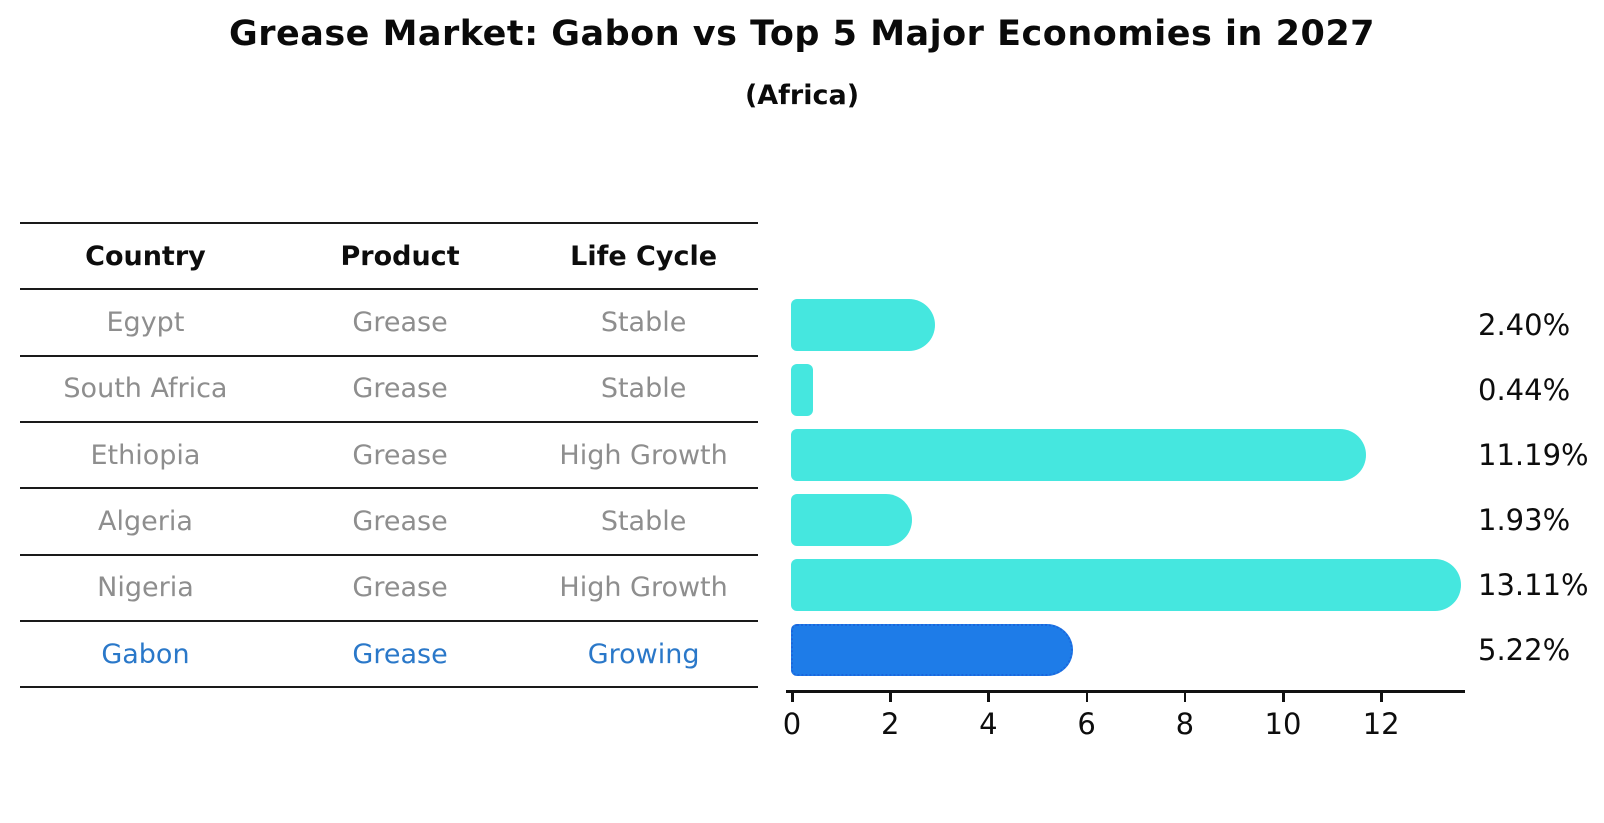  What do you see at coordinates (145, 323) in the screenshot?
I see `table-cell: Egypt` at bounding box center [145, 323].